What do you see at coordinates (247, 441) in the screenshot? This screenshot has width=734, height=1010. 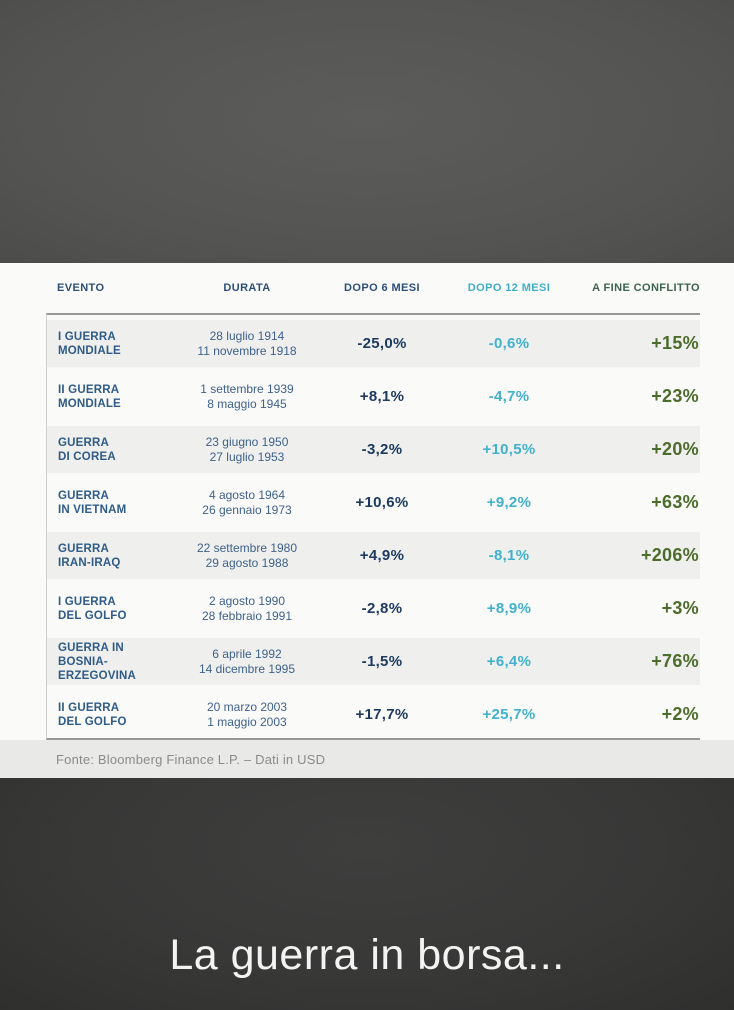 I see `duration-start-date: 23 giugno 1950` at bounding box center [247, 441].